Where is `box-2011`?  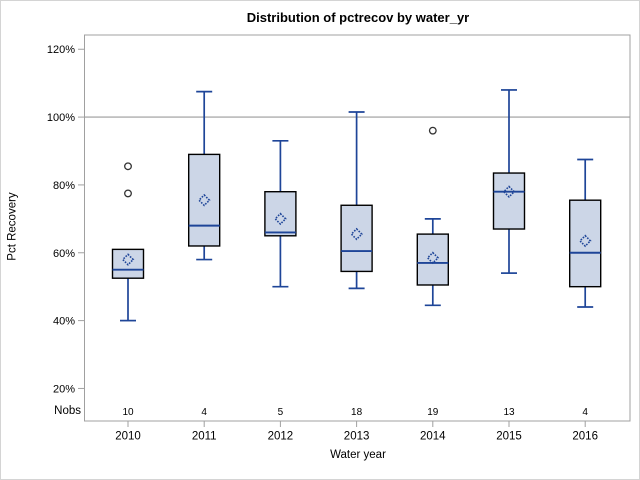
box-2011 is located at coordinates (204, 200).